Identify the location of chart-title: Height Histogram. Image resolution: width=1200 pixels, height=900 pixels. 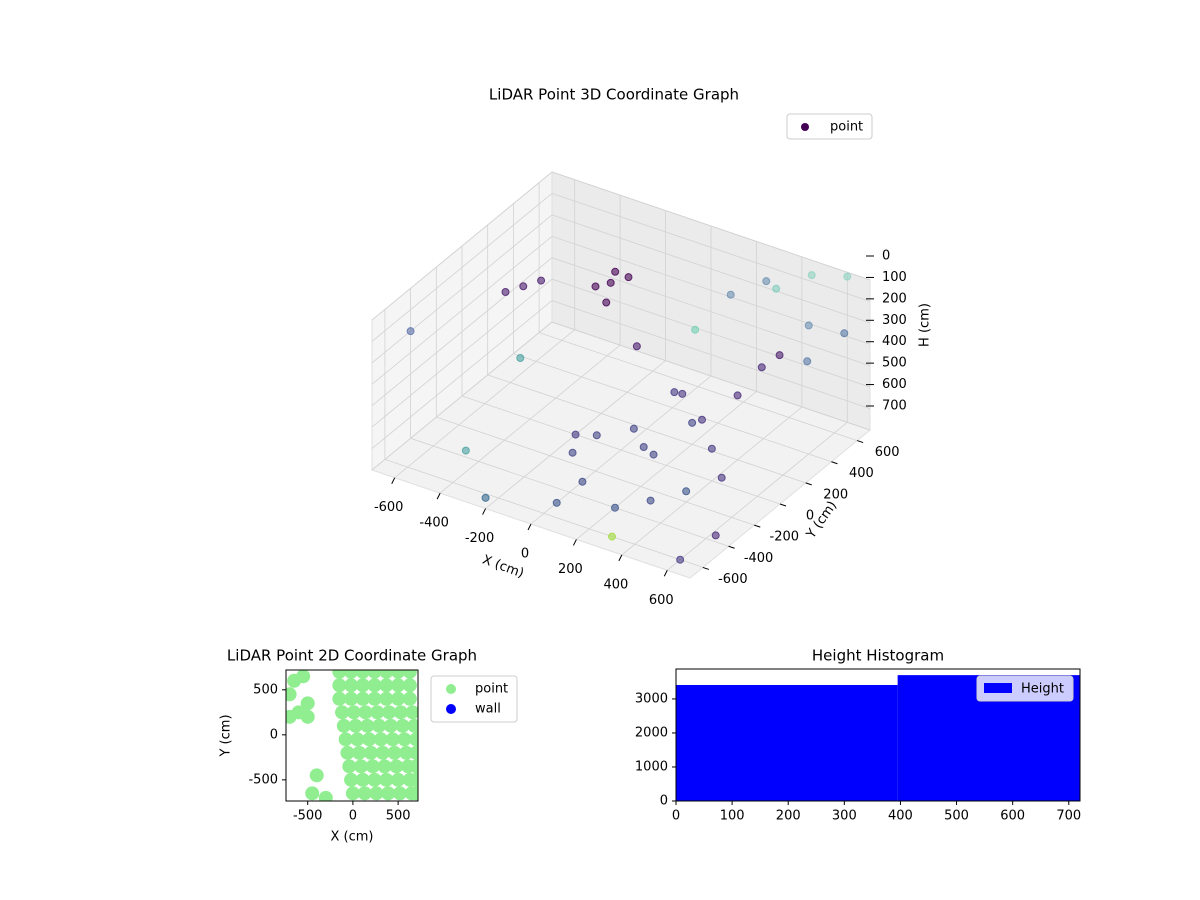
(878, 656).